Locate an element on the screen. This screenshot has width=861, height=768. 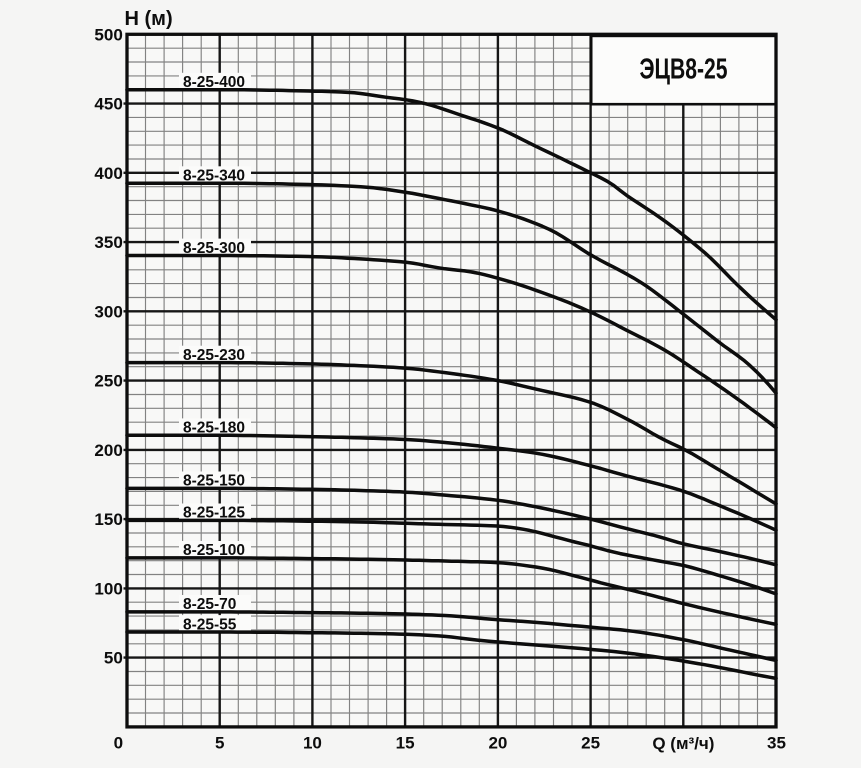
svg-text: 200 is located at coordinates (108, 450).